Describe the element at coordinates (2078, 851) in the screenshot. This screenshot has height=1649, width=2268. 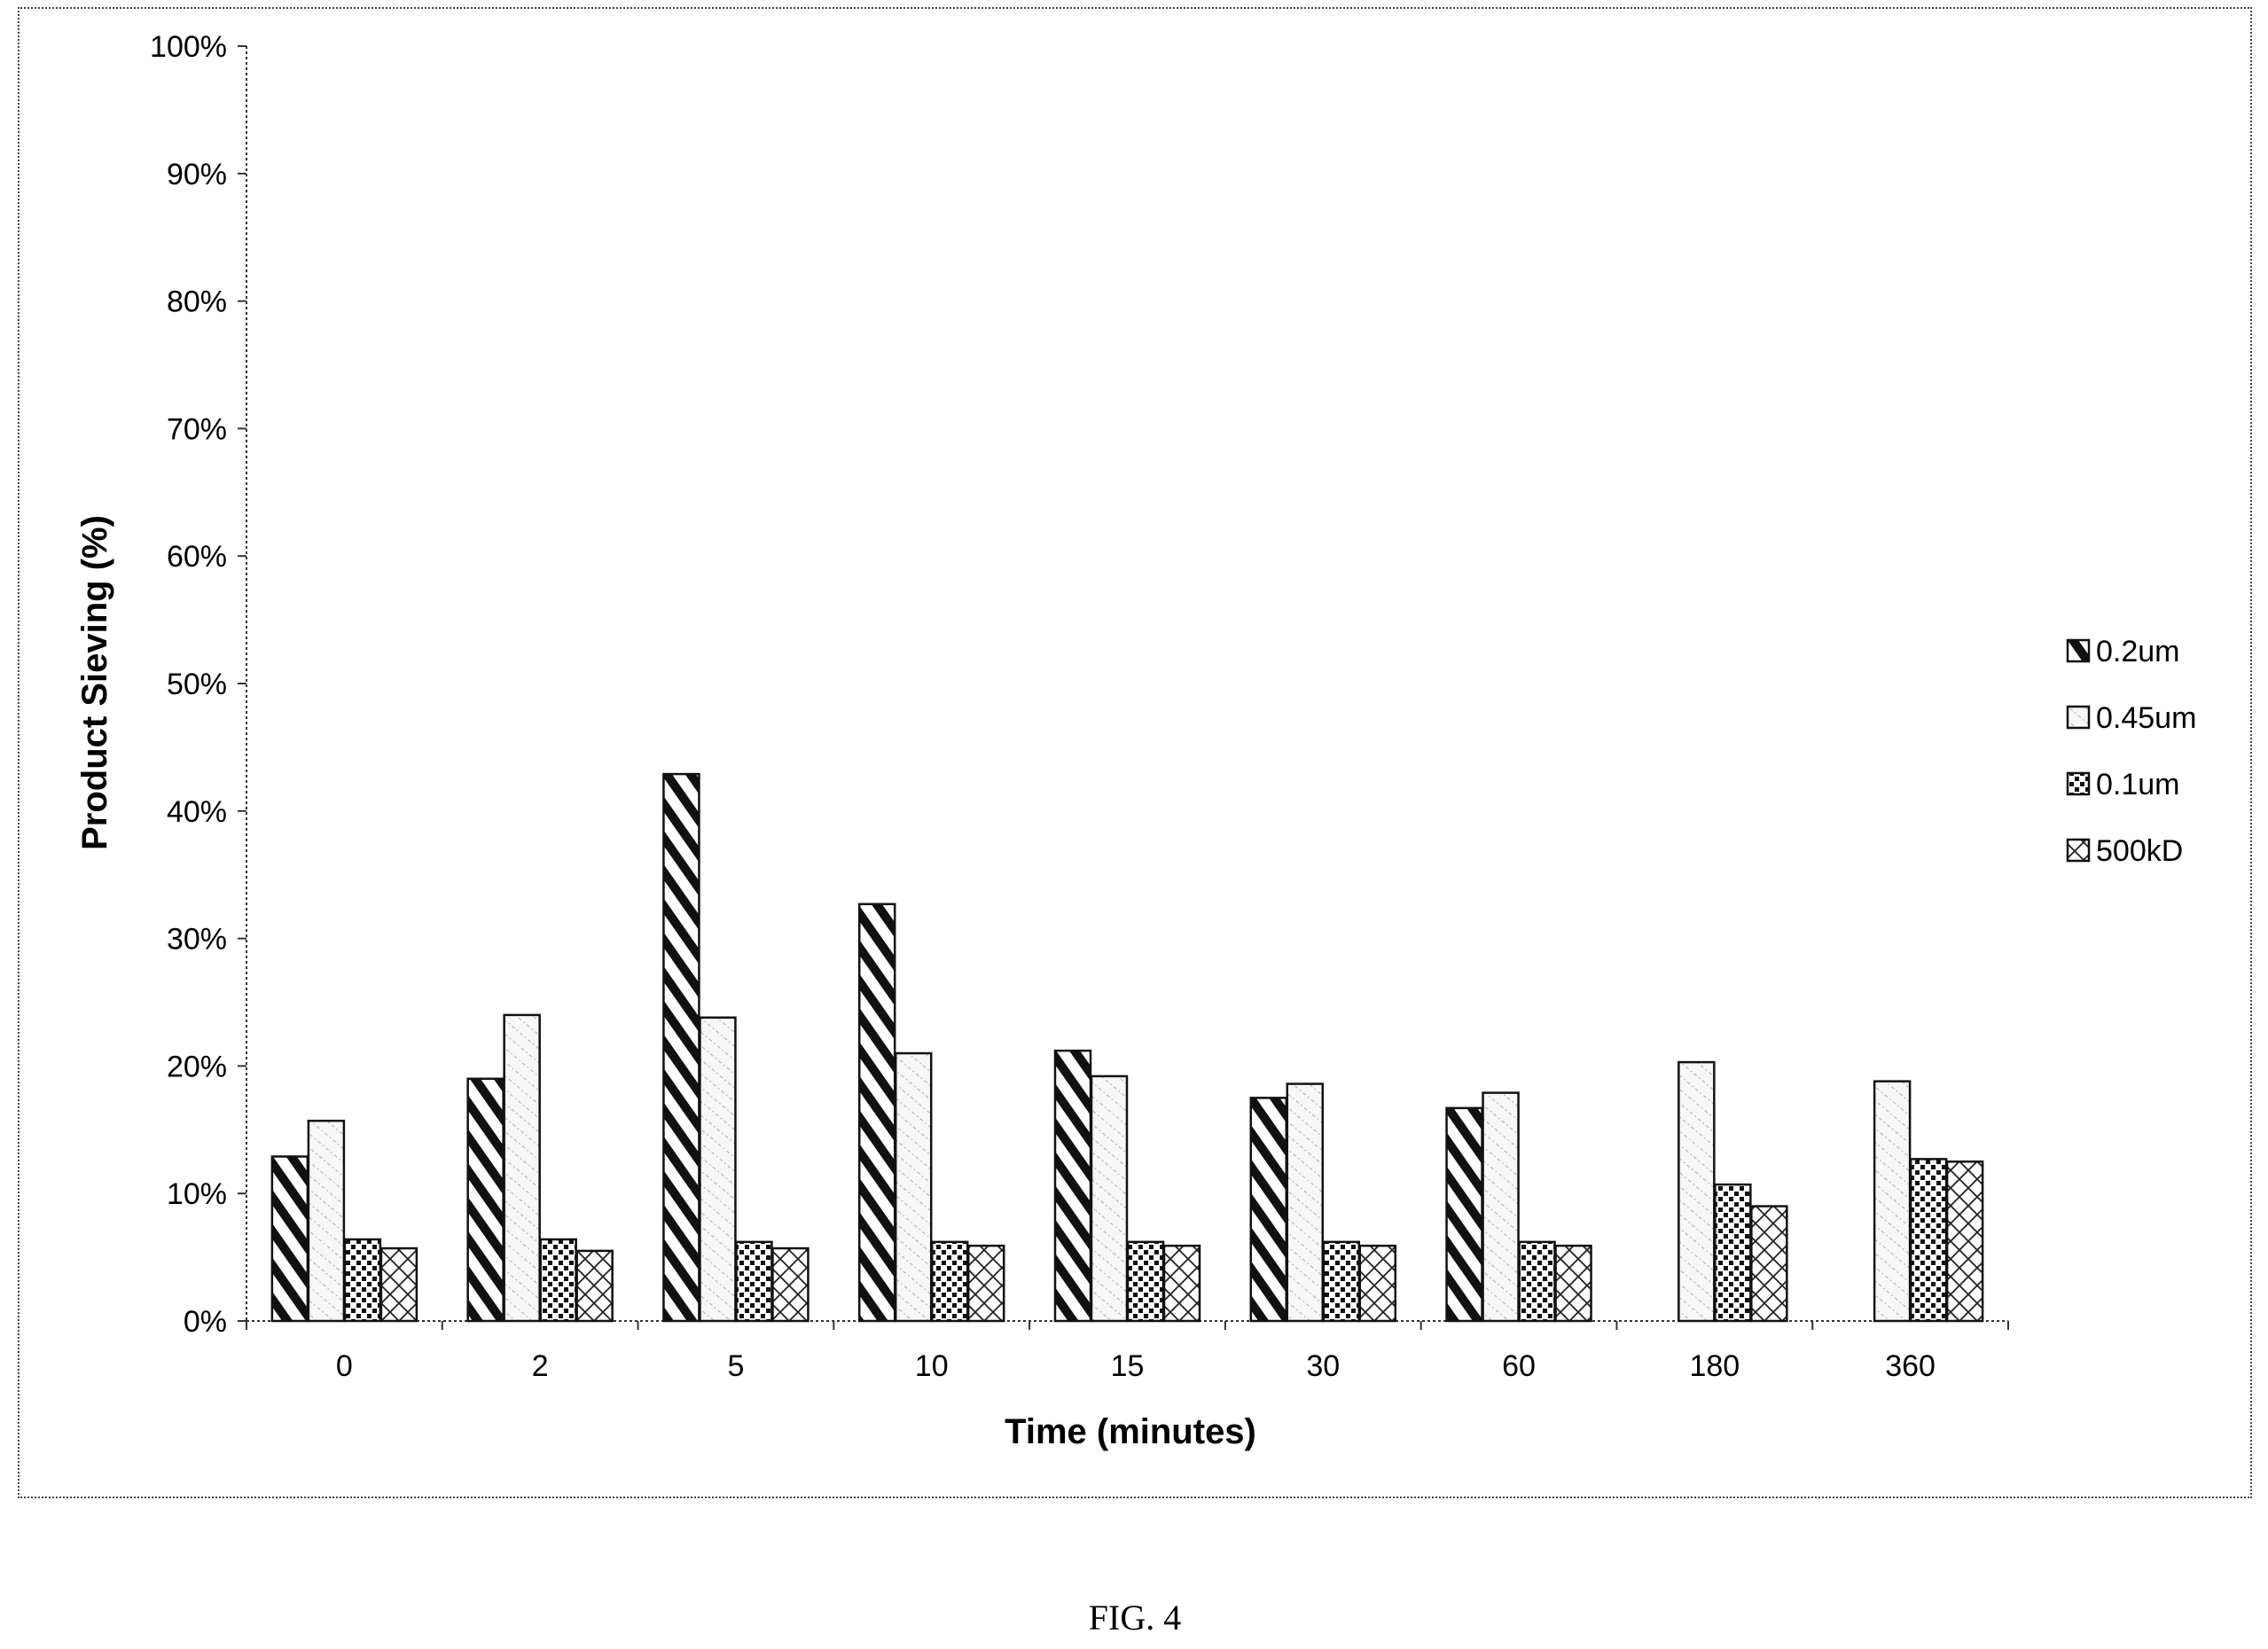
I see `legend-swatch-500kD` at that location.